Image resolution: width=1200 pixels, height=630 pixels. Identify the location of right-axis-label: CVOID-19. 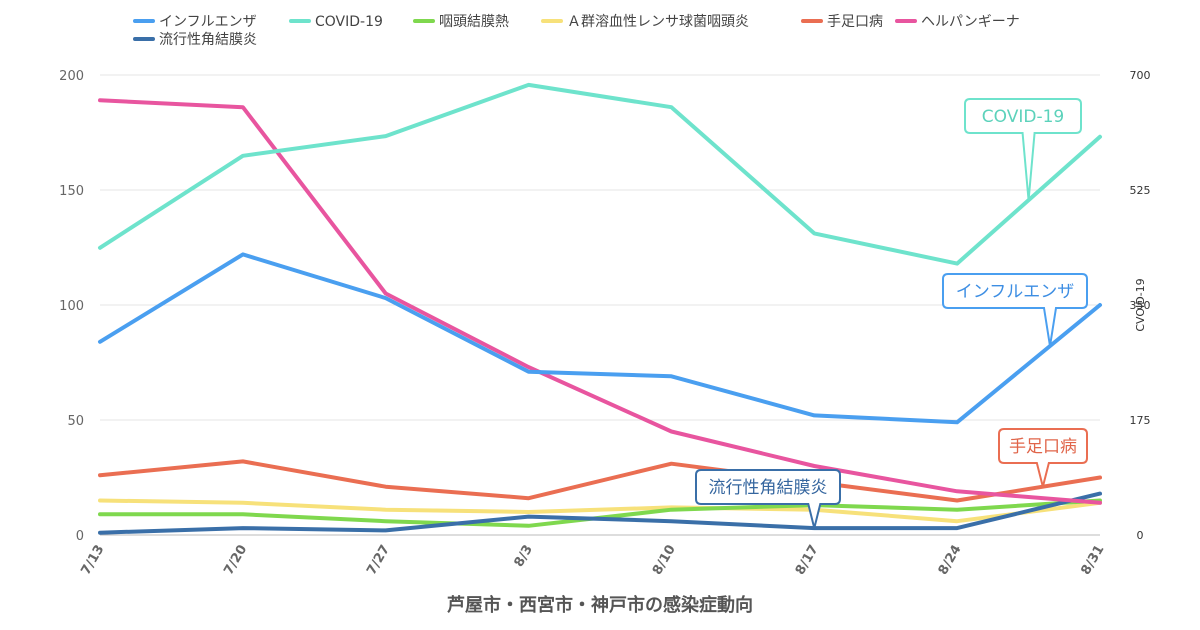
(1140, 304).